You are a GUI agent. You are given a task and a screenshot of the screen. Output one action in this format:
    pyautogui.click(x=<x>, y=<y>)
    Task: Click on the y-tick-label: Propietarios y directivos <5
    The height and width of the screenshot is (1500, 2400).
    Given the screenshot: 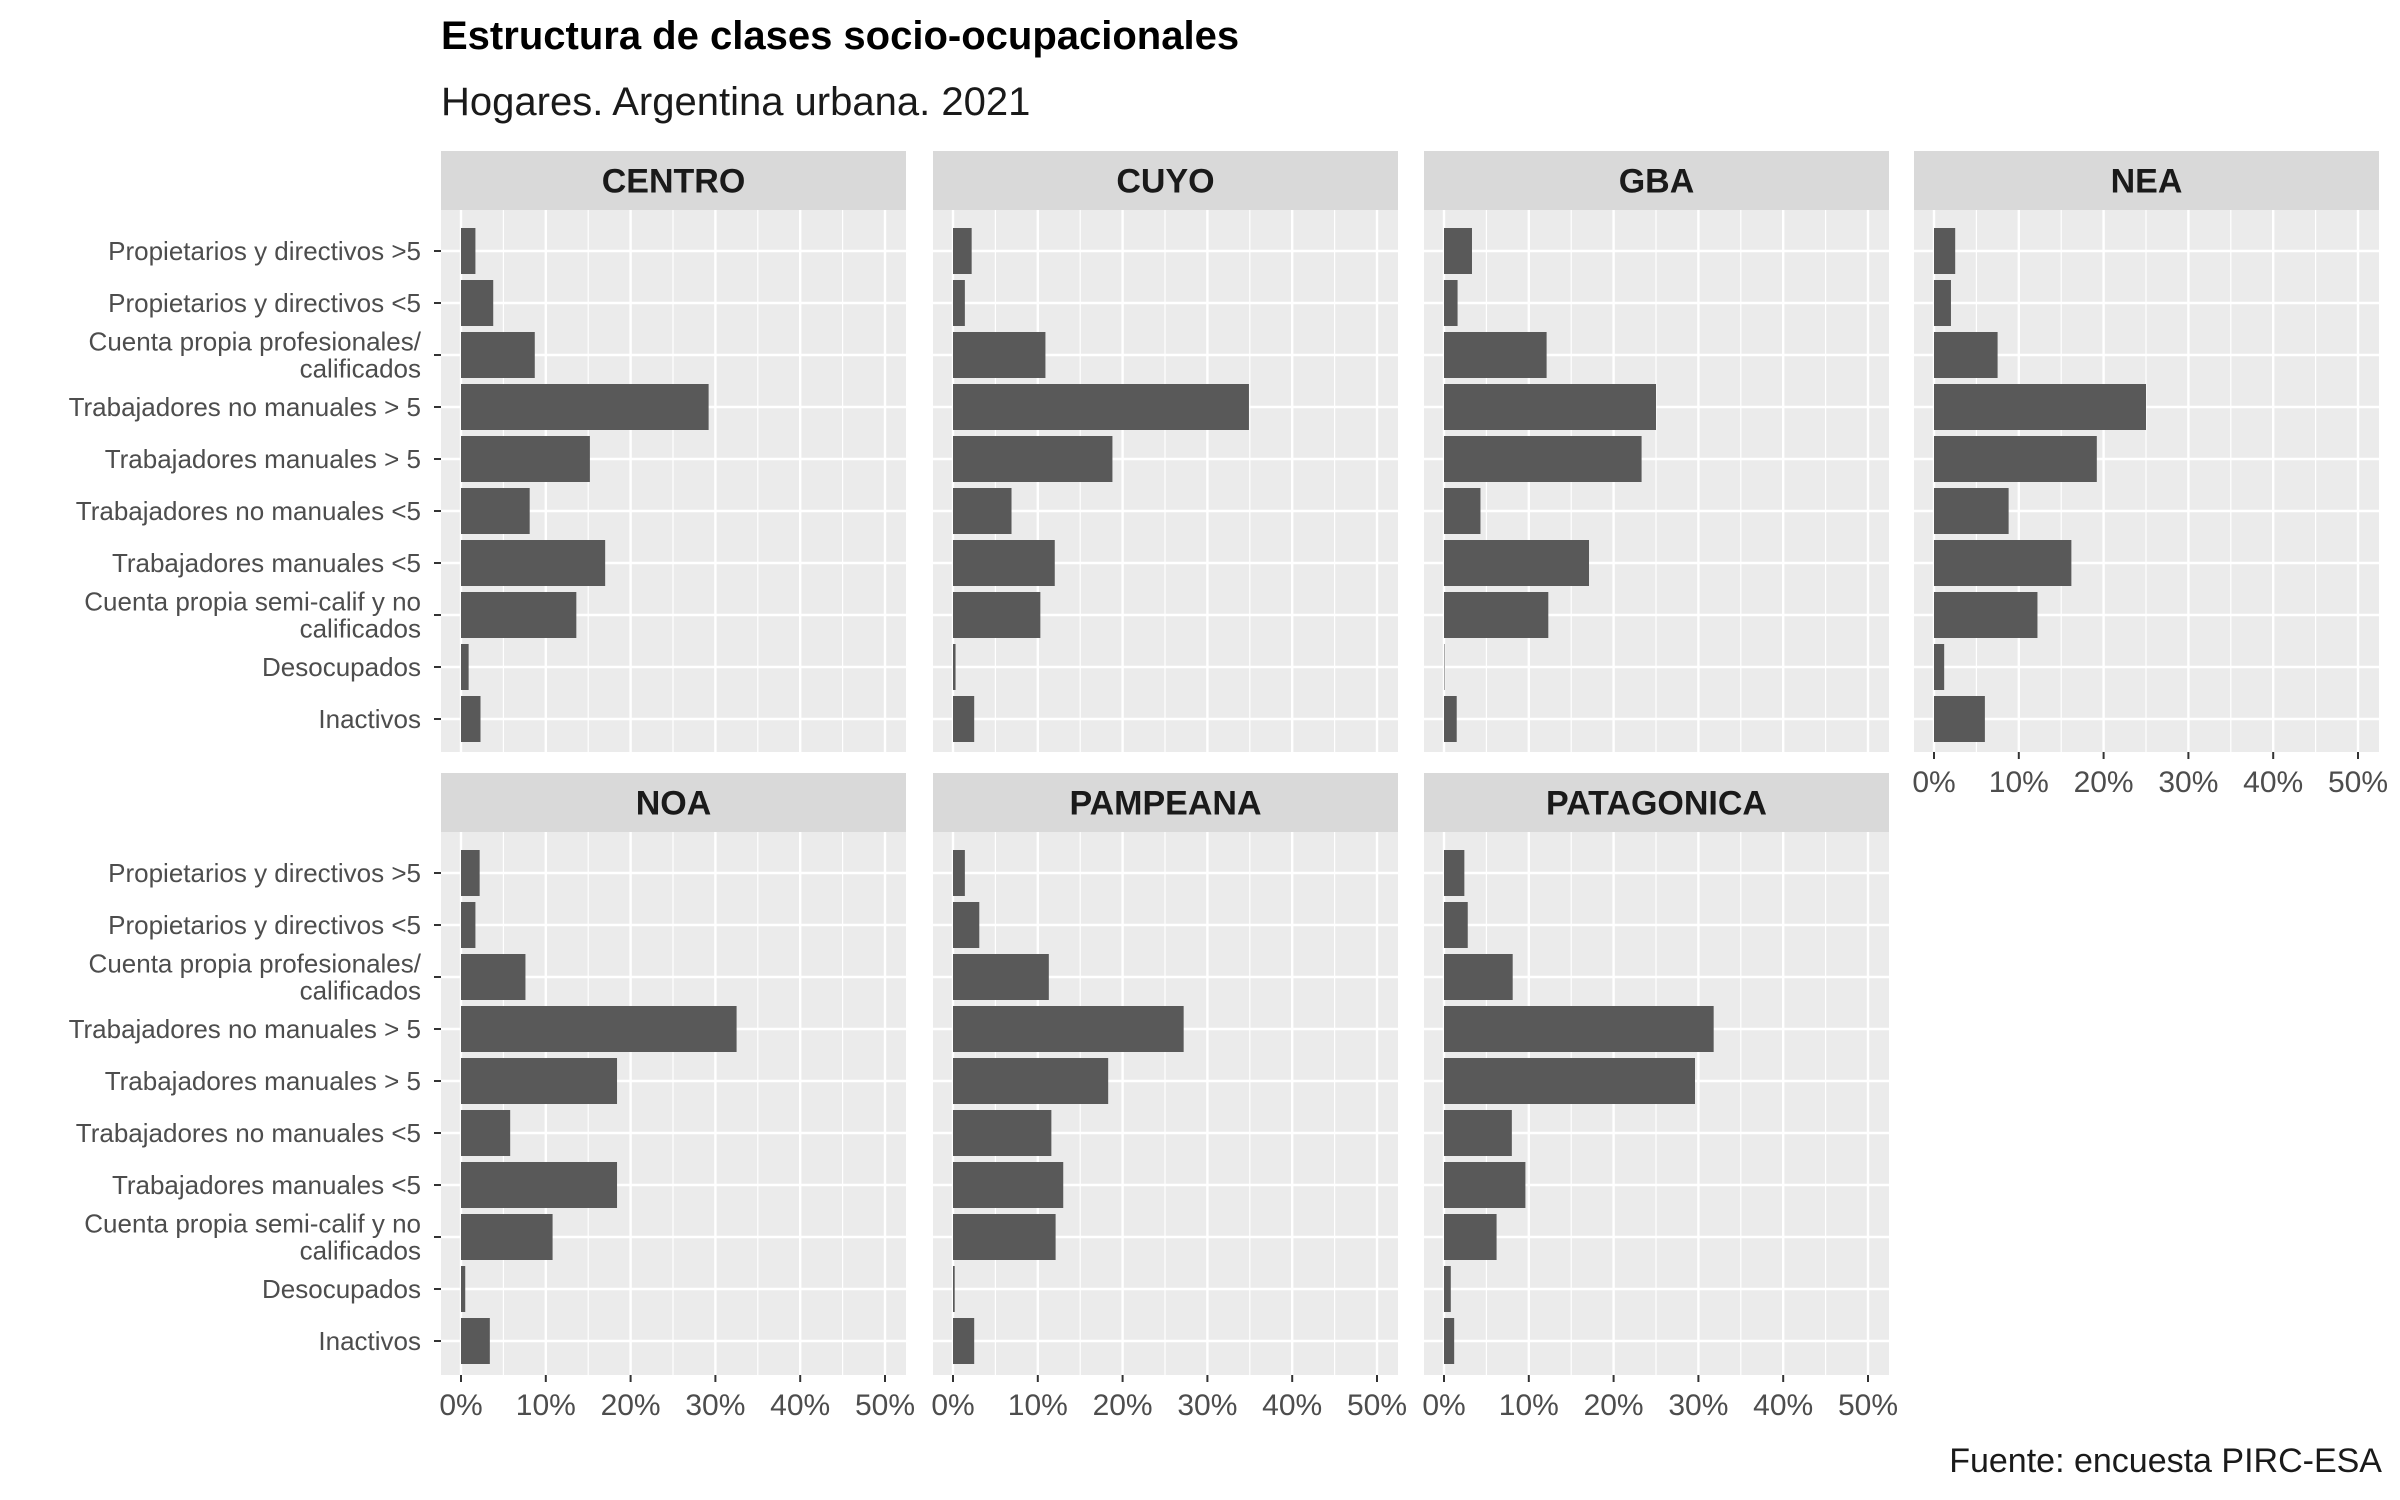 What is the action you would take?
    pyautogui.click(x=264, y=925)
    